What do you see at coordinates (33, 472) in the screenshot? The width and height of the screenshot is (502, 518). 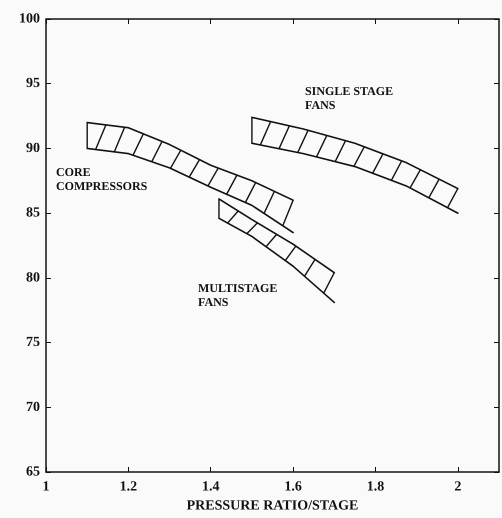 I see `y-tick-label: 65` at bounding box center [33, 472].